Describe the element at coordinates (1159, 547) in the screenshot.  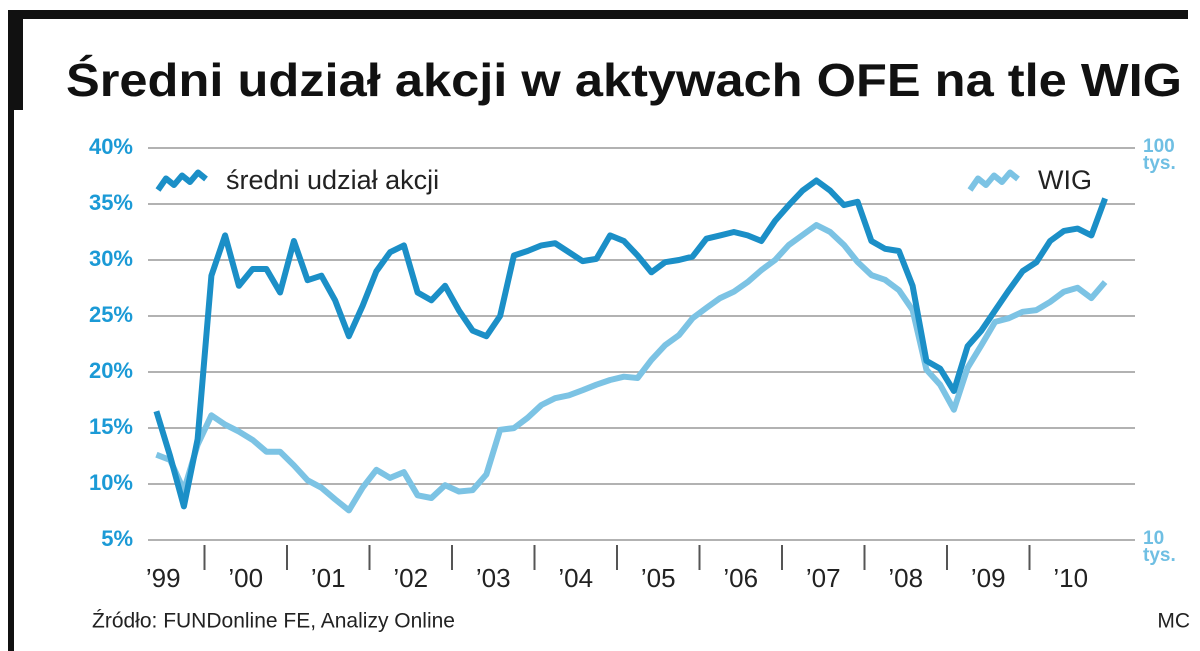
I see `y2-tick-label: 10 tys.` at that location.